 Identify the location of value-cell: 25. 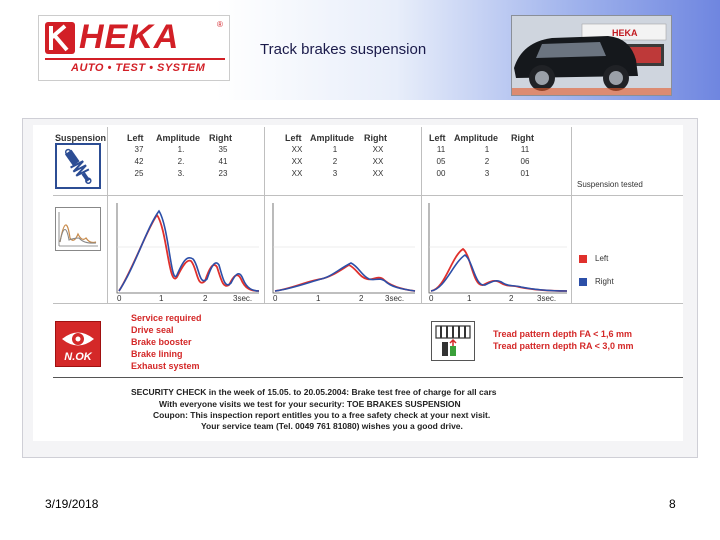
(139, 173).